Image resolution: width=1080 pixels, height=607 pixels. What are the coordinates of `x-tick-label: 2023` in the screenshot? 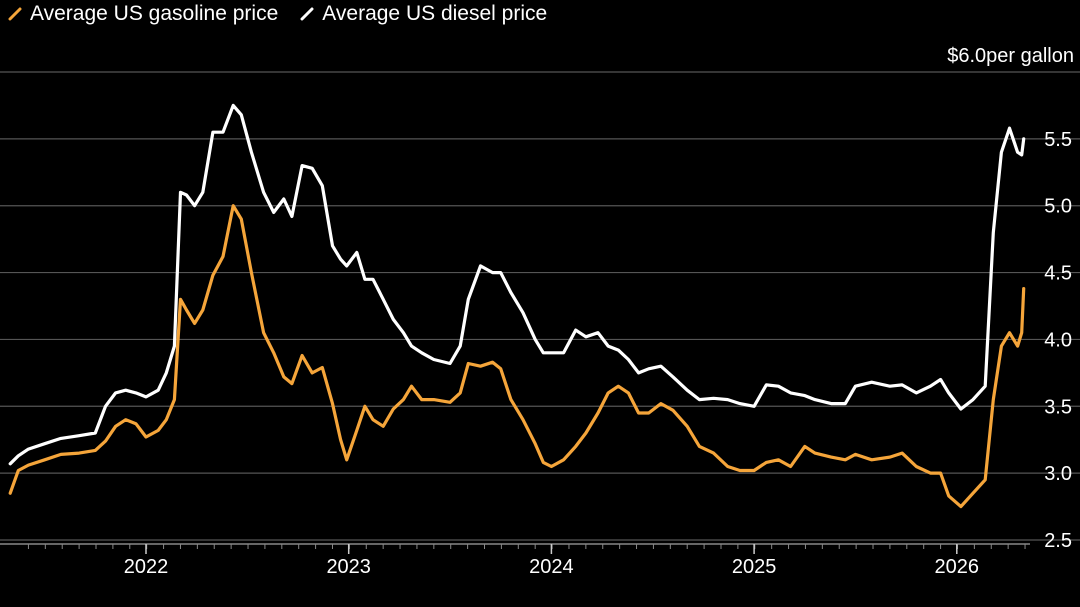 It's located at (348, 567).